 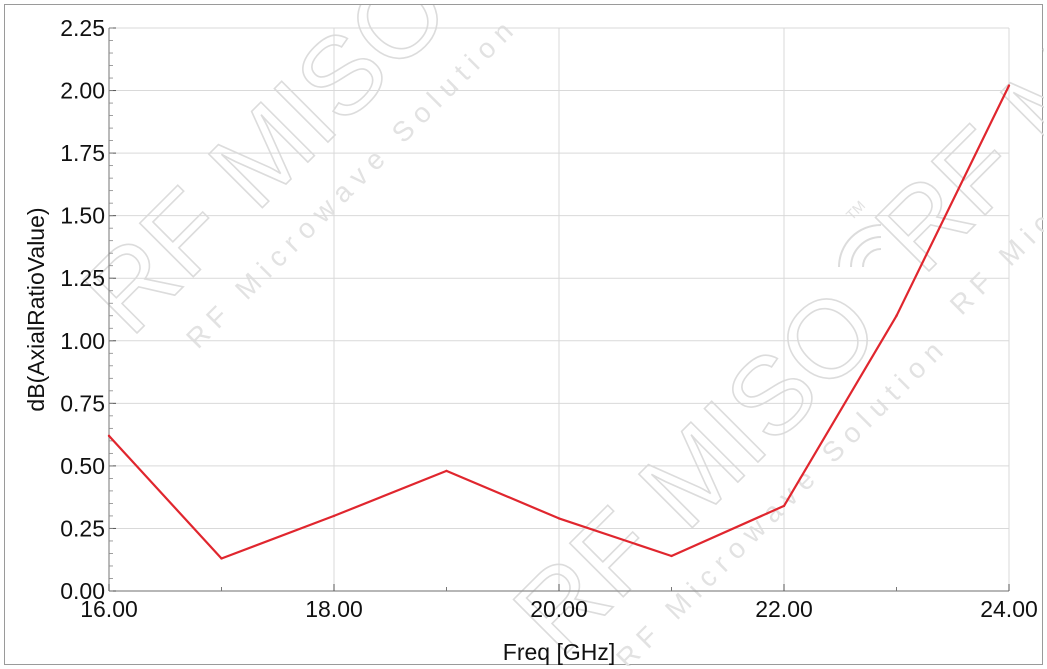 I want to click on y-tick-label: 1.25, so click(x=82, y=278).